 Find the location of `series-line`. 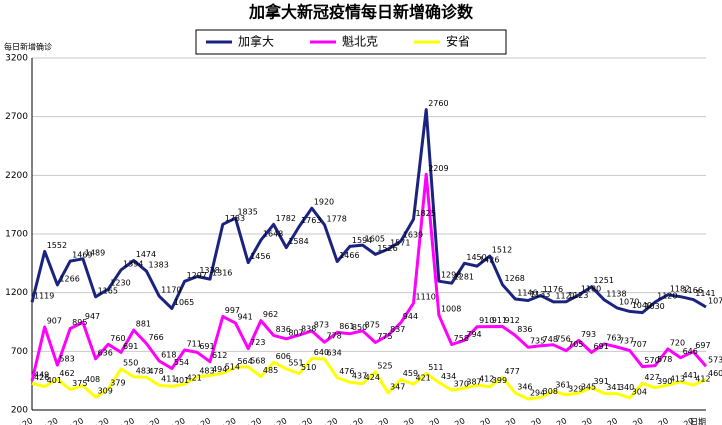

series-line is located at coordinates (369, 378).